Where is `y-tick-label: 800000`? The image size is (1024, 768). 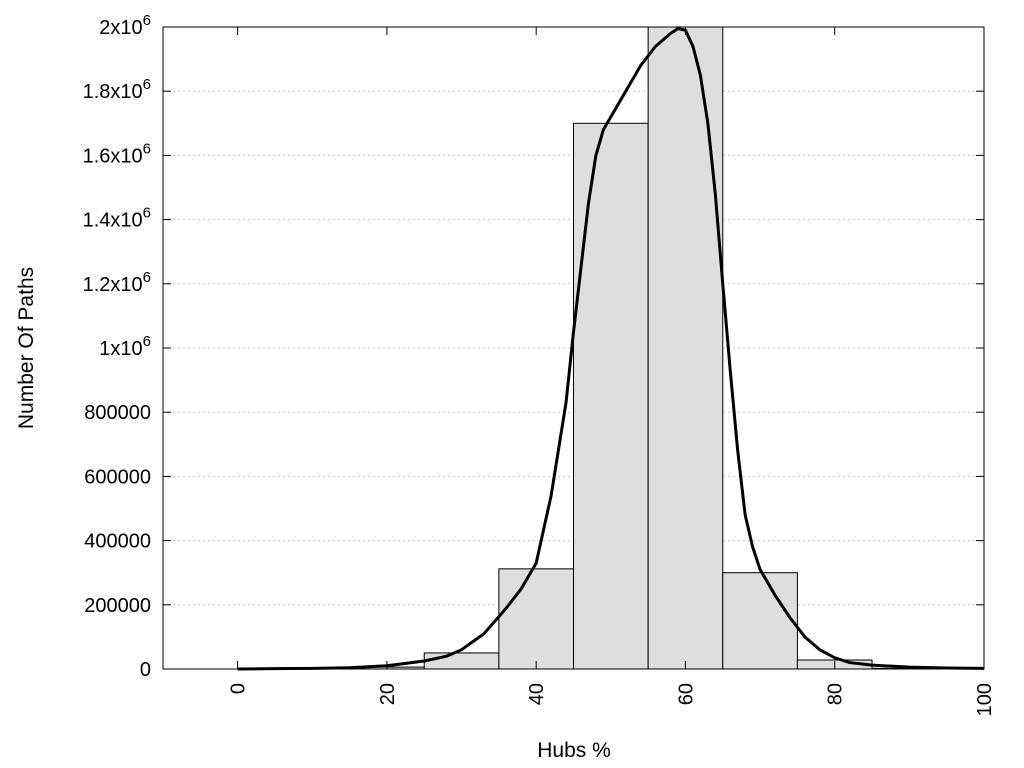 y-tick-label: 800000 is located at coordinates (117, 413).